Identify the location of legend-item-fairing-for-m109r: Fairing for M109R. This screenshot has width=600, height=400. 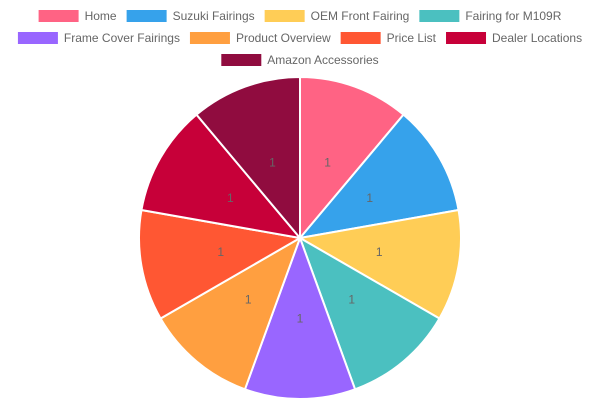
(490, 16).